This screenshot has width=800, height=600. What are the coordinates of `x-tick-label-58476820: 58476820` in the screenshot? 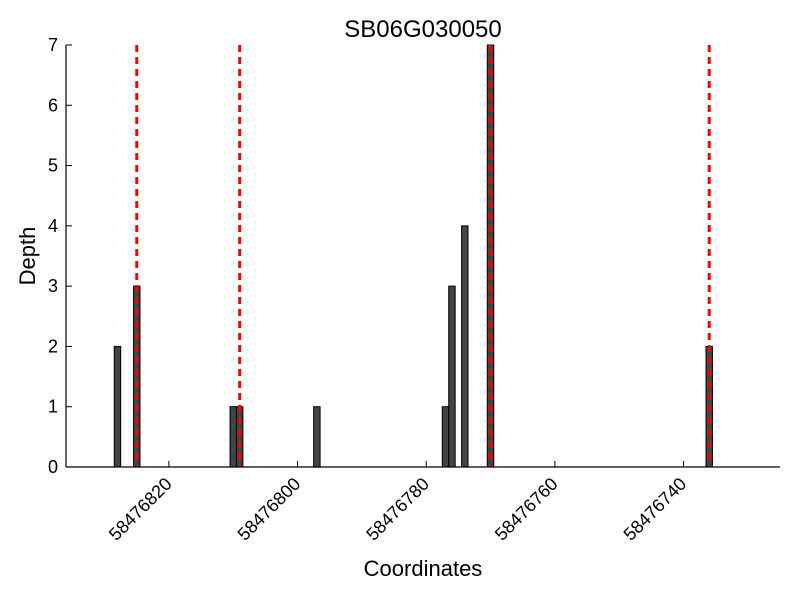 It's located at (140, 509).